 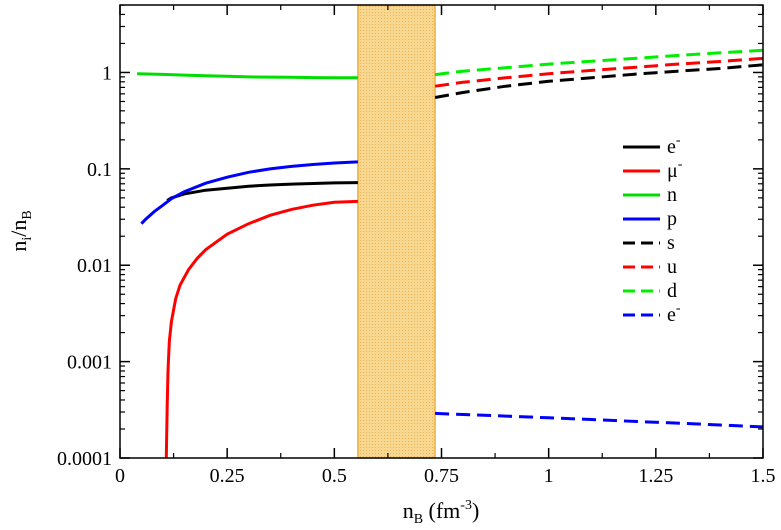 I want to click on y-tick-label: 0.0001, so click(x=84, y=459).